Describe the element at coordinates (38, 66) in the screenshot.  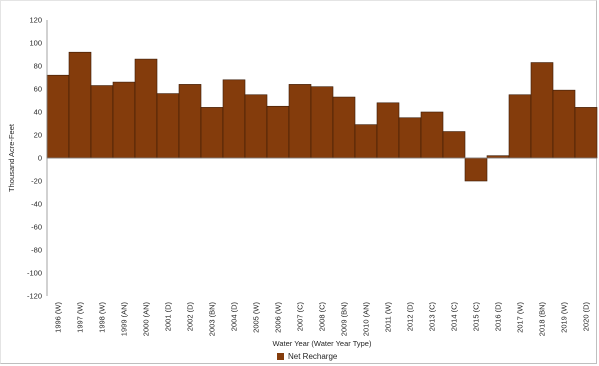
I see `y-tick-label: 80` at that location.